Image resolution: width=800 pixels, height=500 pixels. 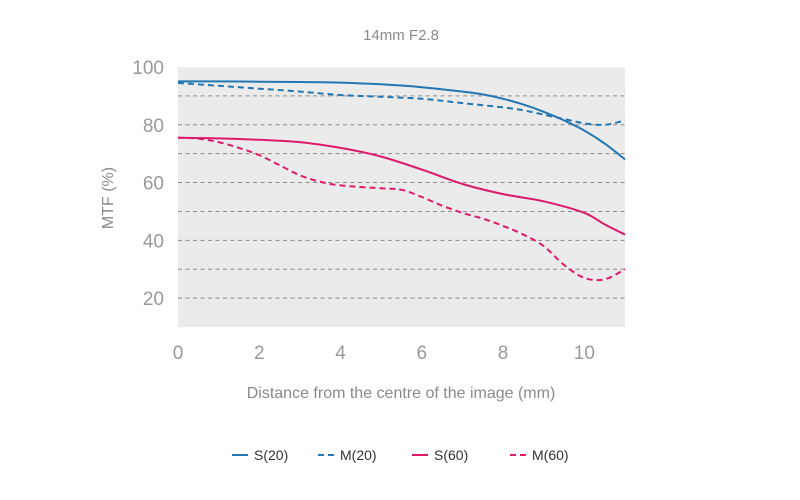 What do you see at coordinates (153, 184) in the screenshot?
I see `y-tick-label: 60` at bounding box center [153, 184].